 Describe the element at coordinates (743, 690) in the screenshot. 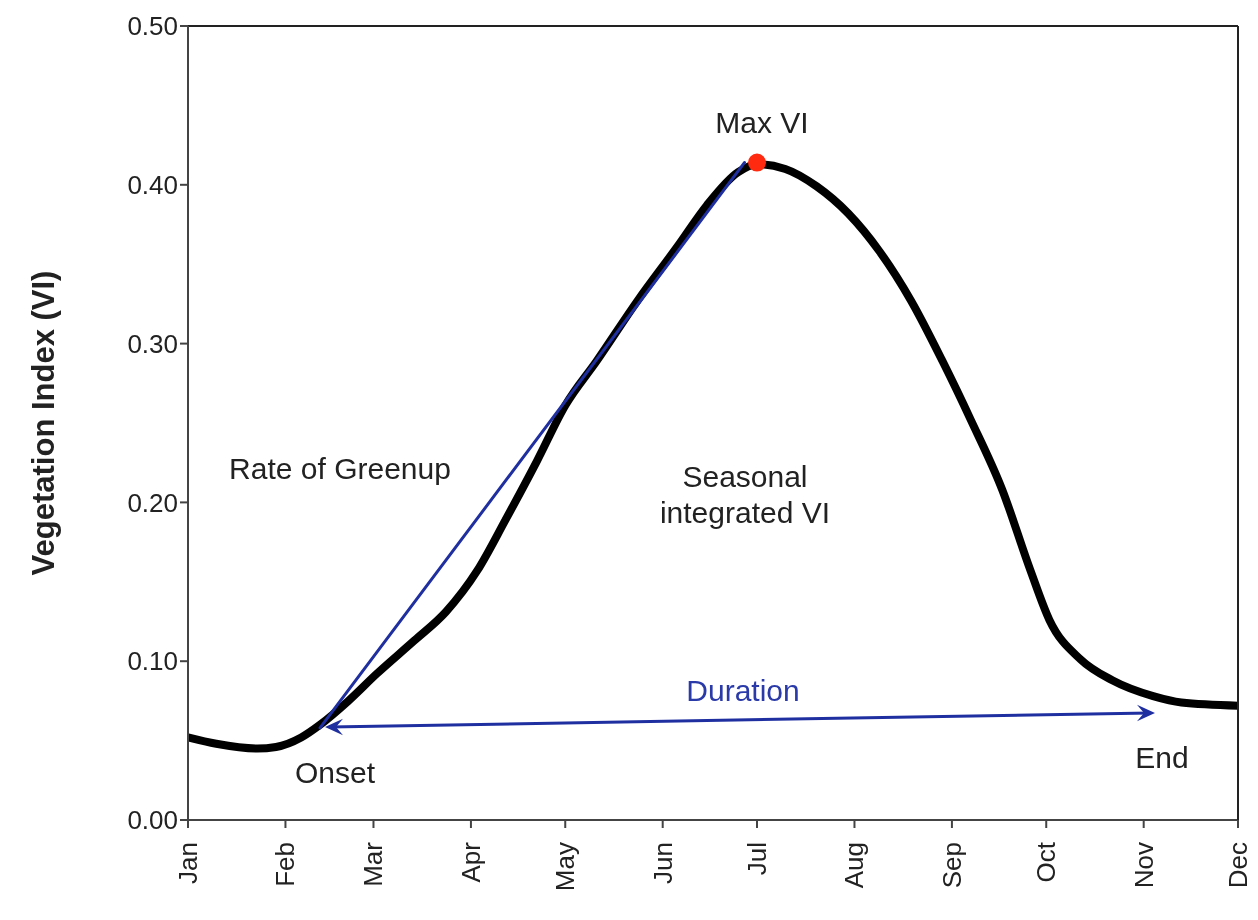

I see `annotation: Duration` at that location.